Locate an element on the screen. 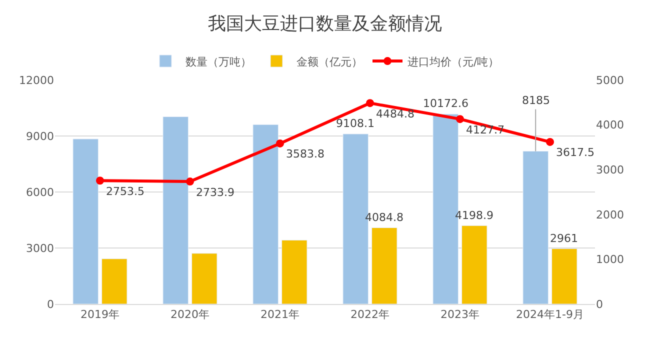 This screenshot has width=650, height=339. x-tick-label: 2022年 is located at coordinates (370, 315).